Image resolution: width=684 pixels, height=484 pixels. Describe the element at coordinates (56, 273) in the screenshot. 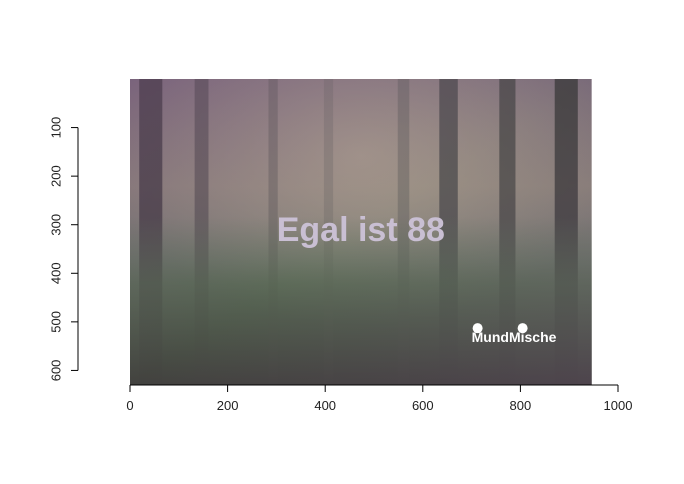

I see `y-tick-label: 400` at that location.